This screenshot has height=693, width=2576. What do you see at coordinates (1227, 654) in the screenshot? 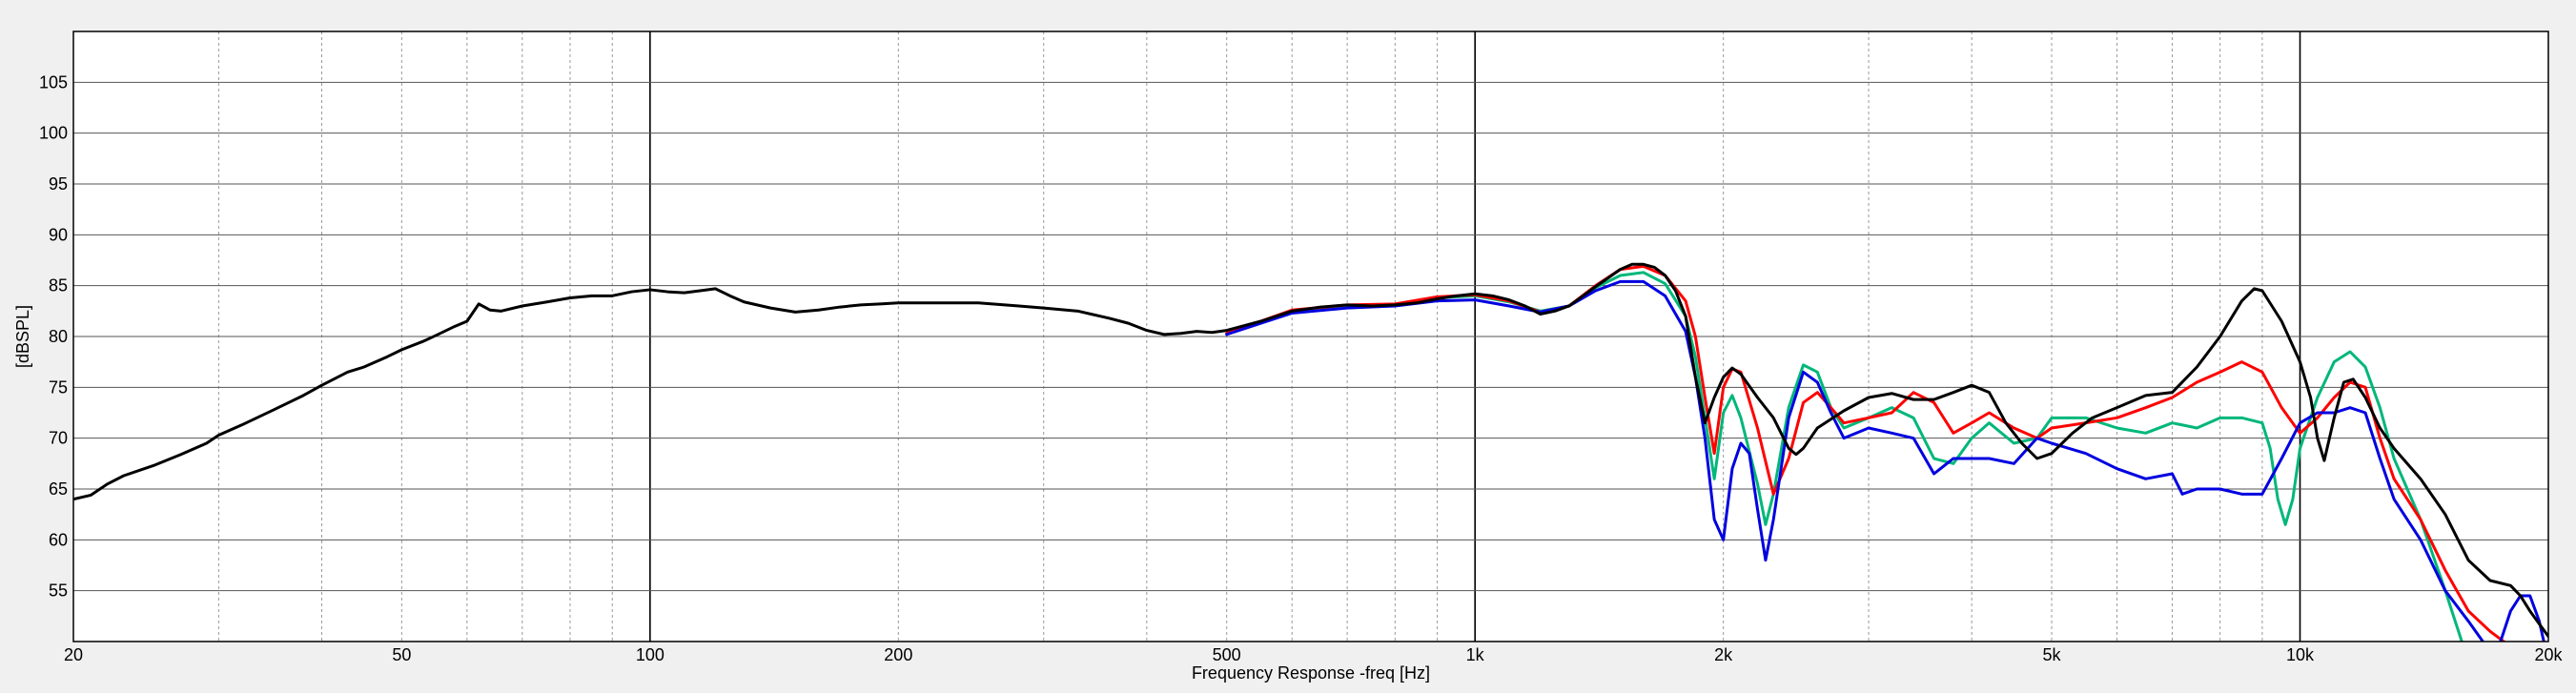
I see `x-tick-label: 500` at bounding box center [1227, 654].